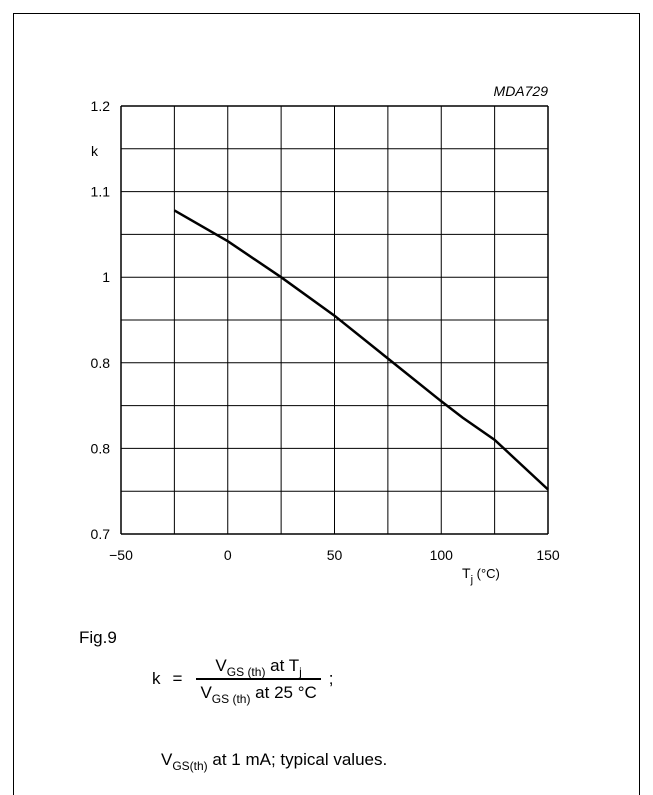 The image size is (653, 795). What do you see at coordinates (521, 91) in the screenshot?
I see `chart-code: MDA729` at bounding box center [521, 91].